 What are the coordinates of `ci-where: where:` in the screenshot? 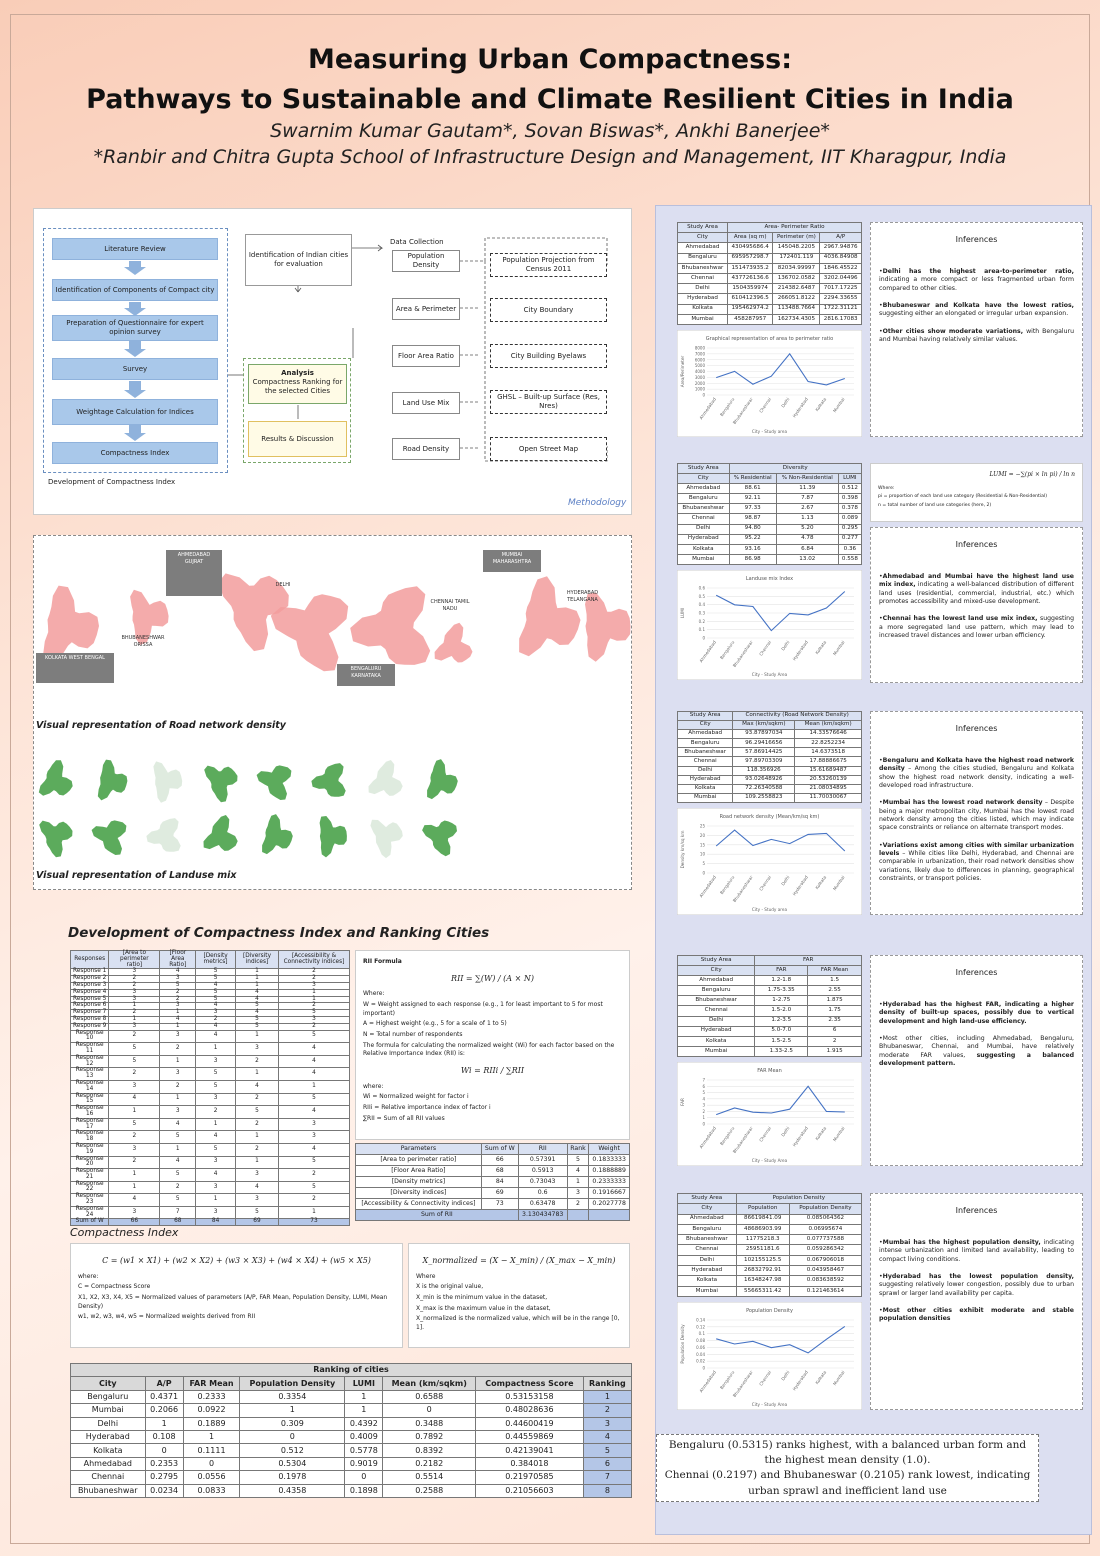 It's located at (88, 1276).